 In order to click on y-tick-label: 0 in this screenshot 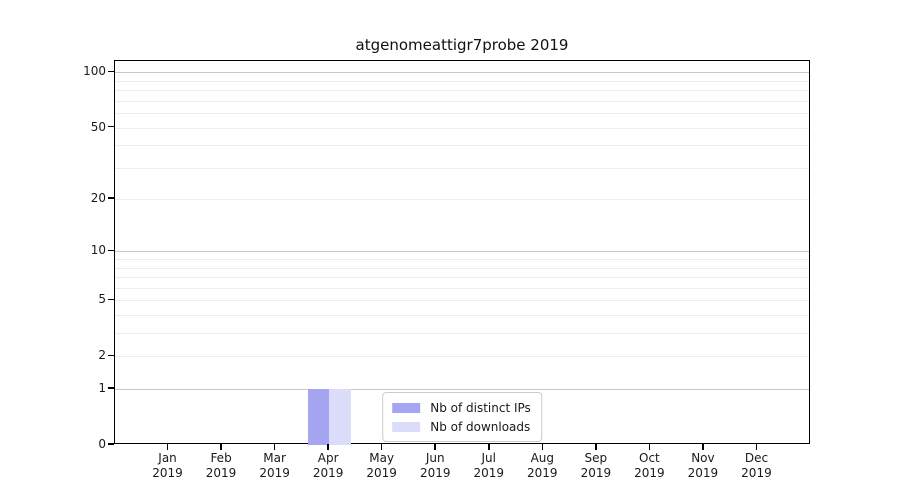, I will do `click(102, 444)`.